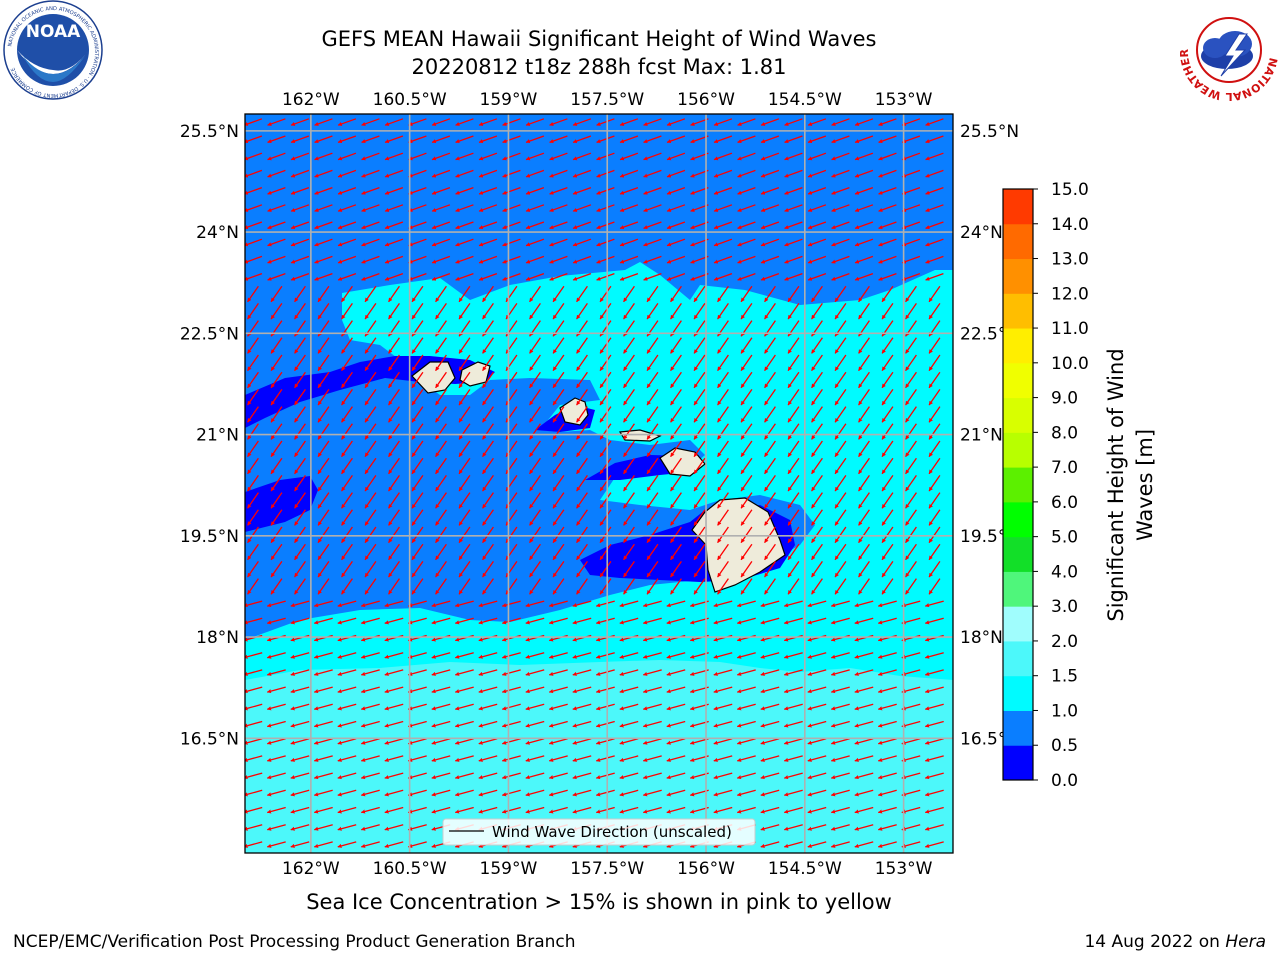 The image size is (1280, 960). What do you see at coordinates (1064, 399) in the screenshot?
I see `colorbar-tick-label: 9.0` at bounding box center [1064, 399].